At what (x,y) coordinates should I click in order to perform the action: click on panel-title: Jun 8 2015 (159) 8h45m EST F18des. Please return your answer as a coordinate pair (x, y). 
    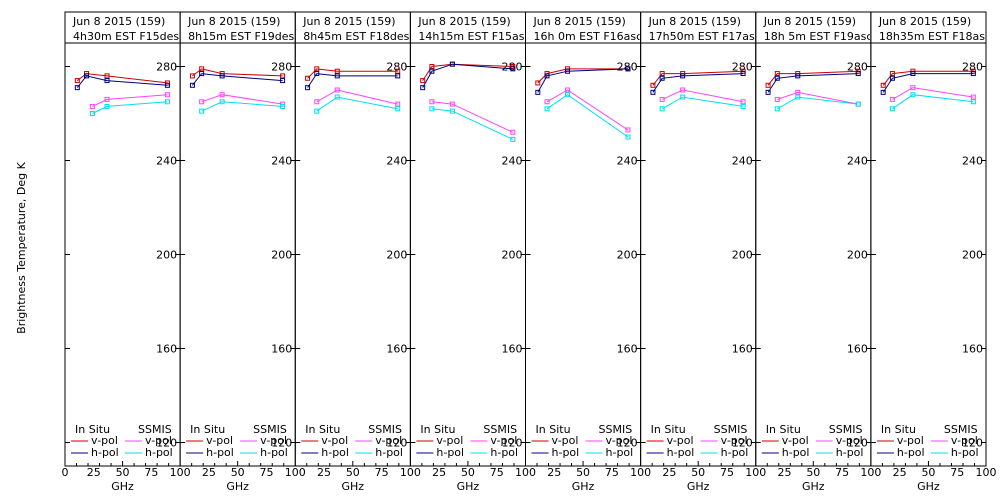
    Looking at the image, I should click on (355, 29).